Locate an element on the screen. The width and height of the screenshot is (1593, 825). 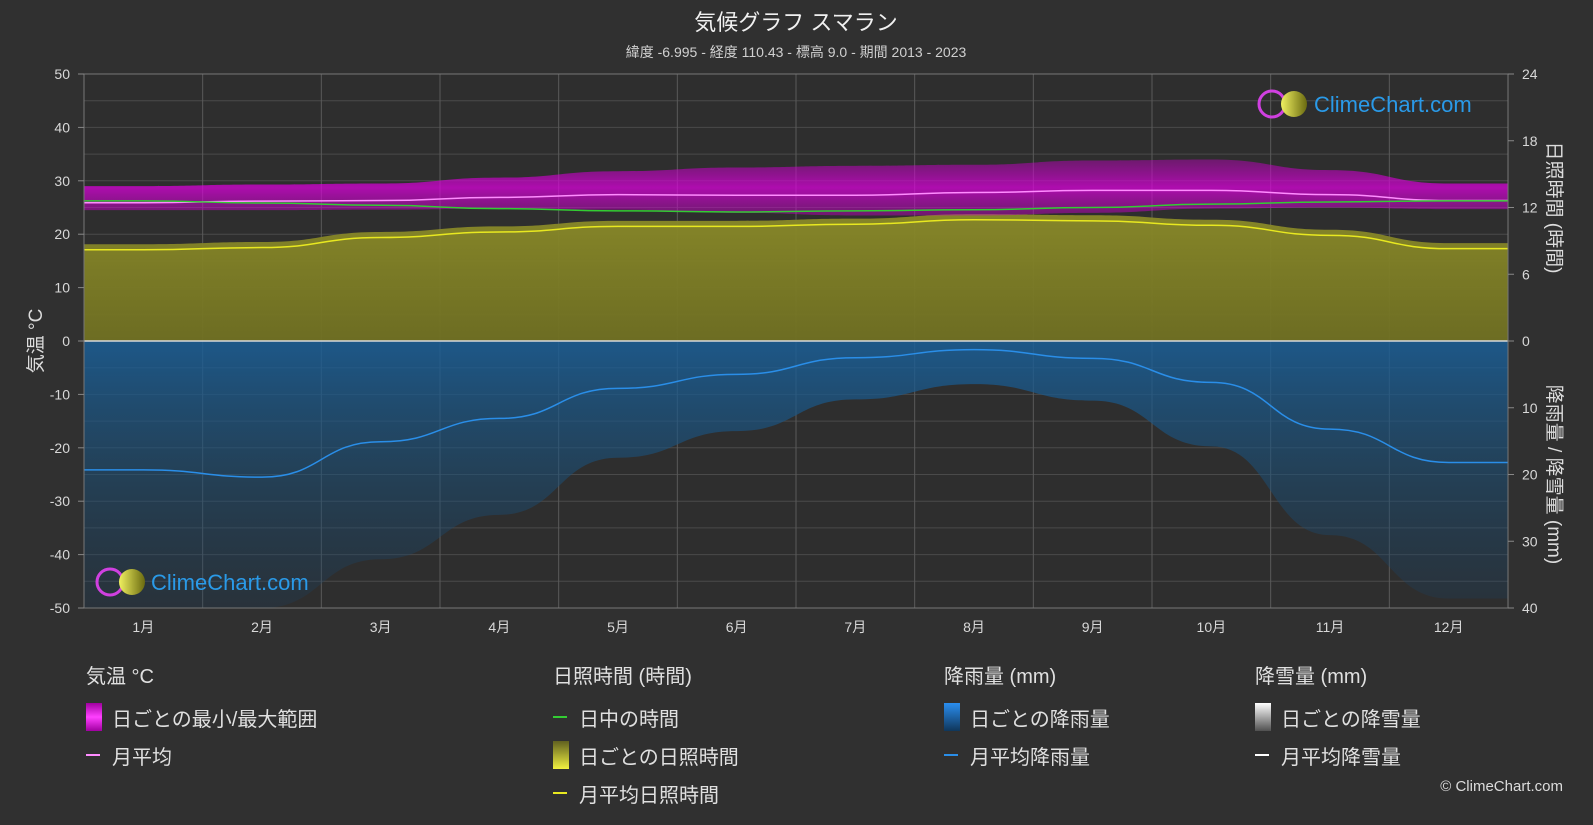
y-left-tick-label: -10 is located at coordinates (60, 394).